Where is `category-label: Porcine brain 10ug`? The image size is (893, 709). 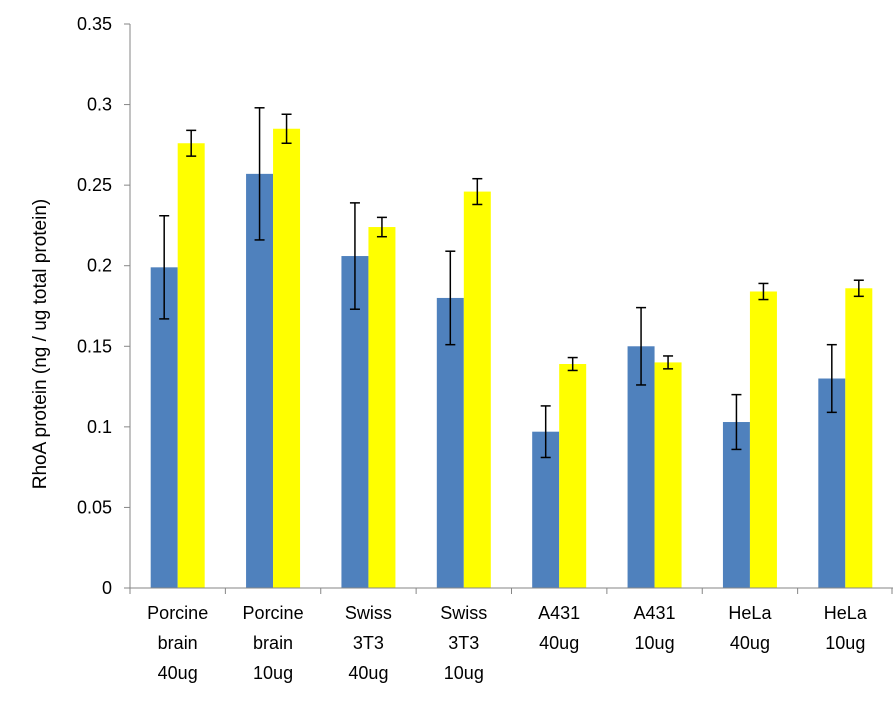 category-label: Porcine brain 10ug is located at coordinates (273, 643).